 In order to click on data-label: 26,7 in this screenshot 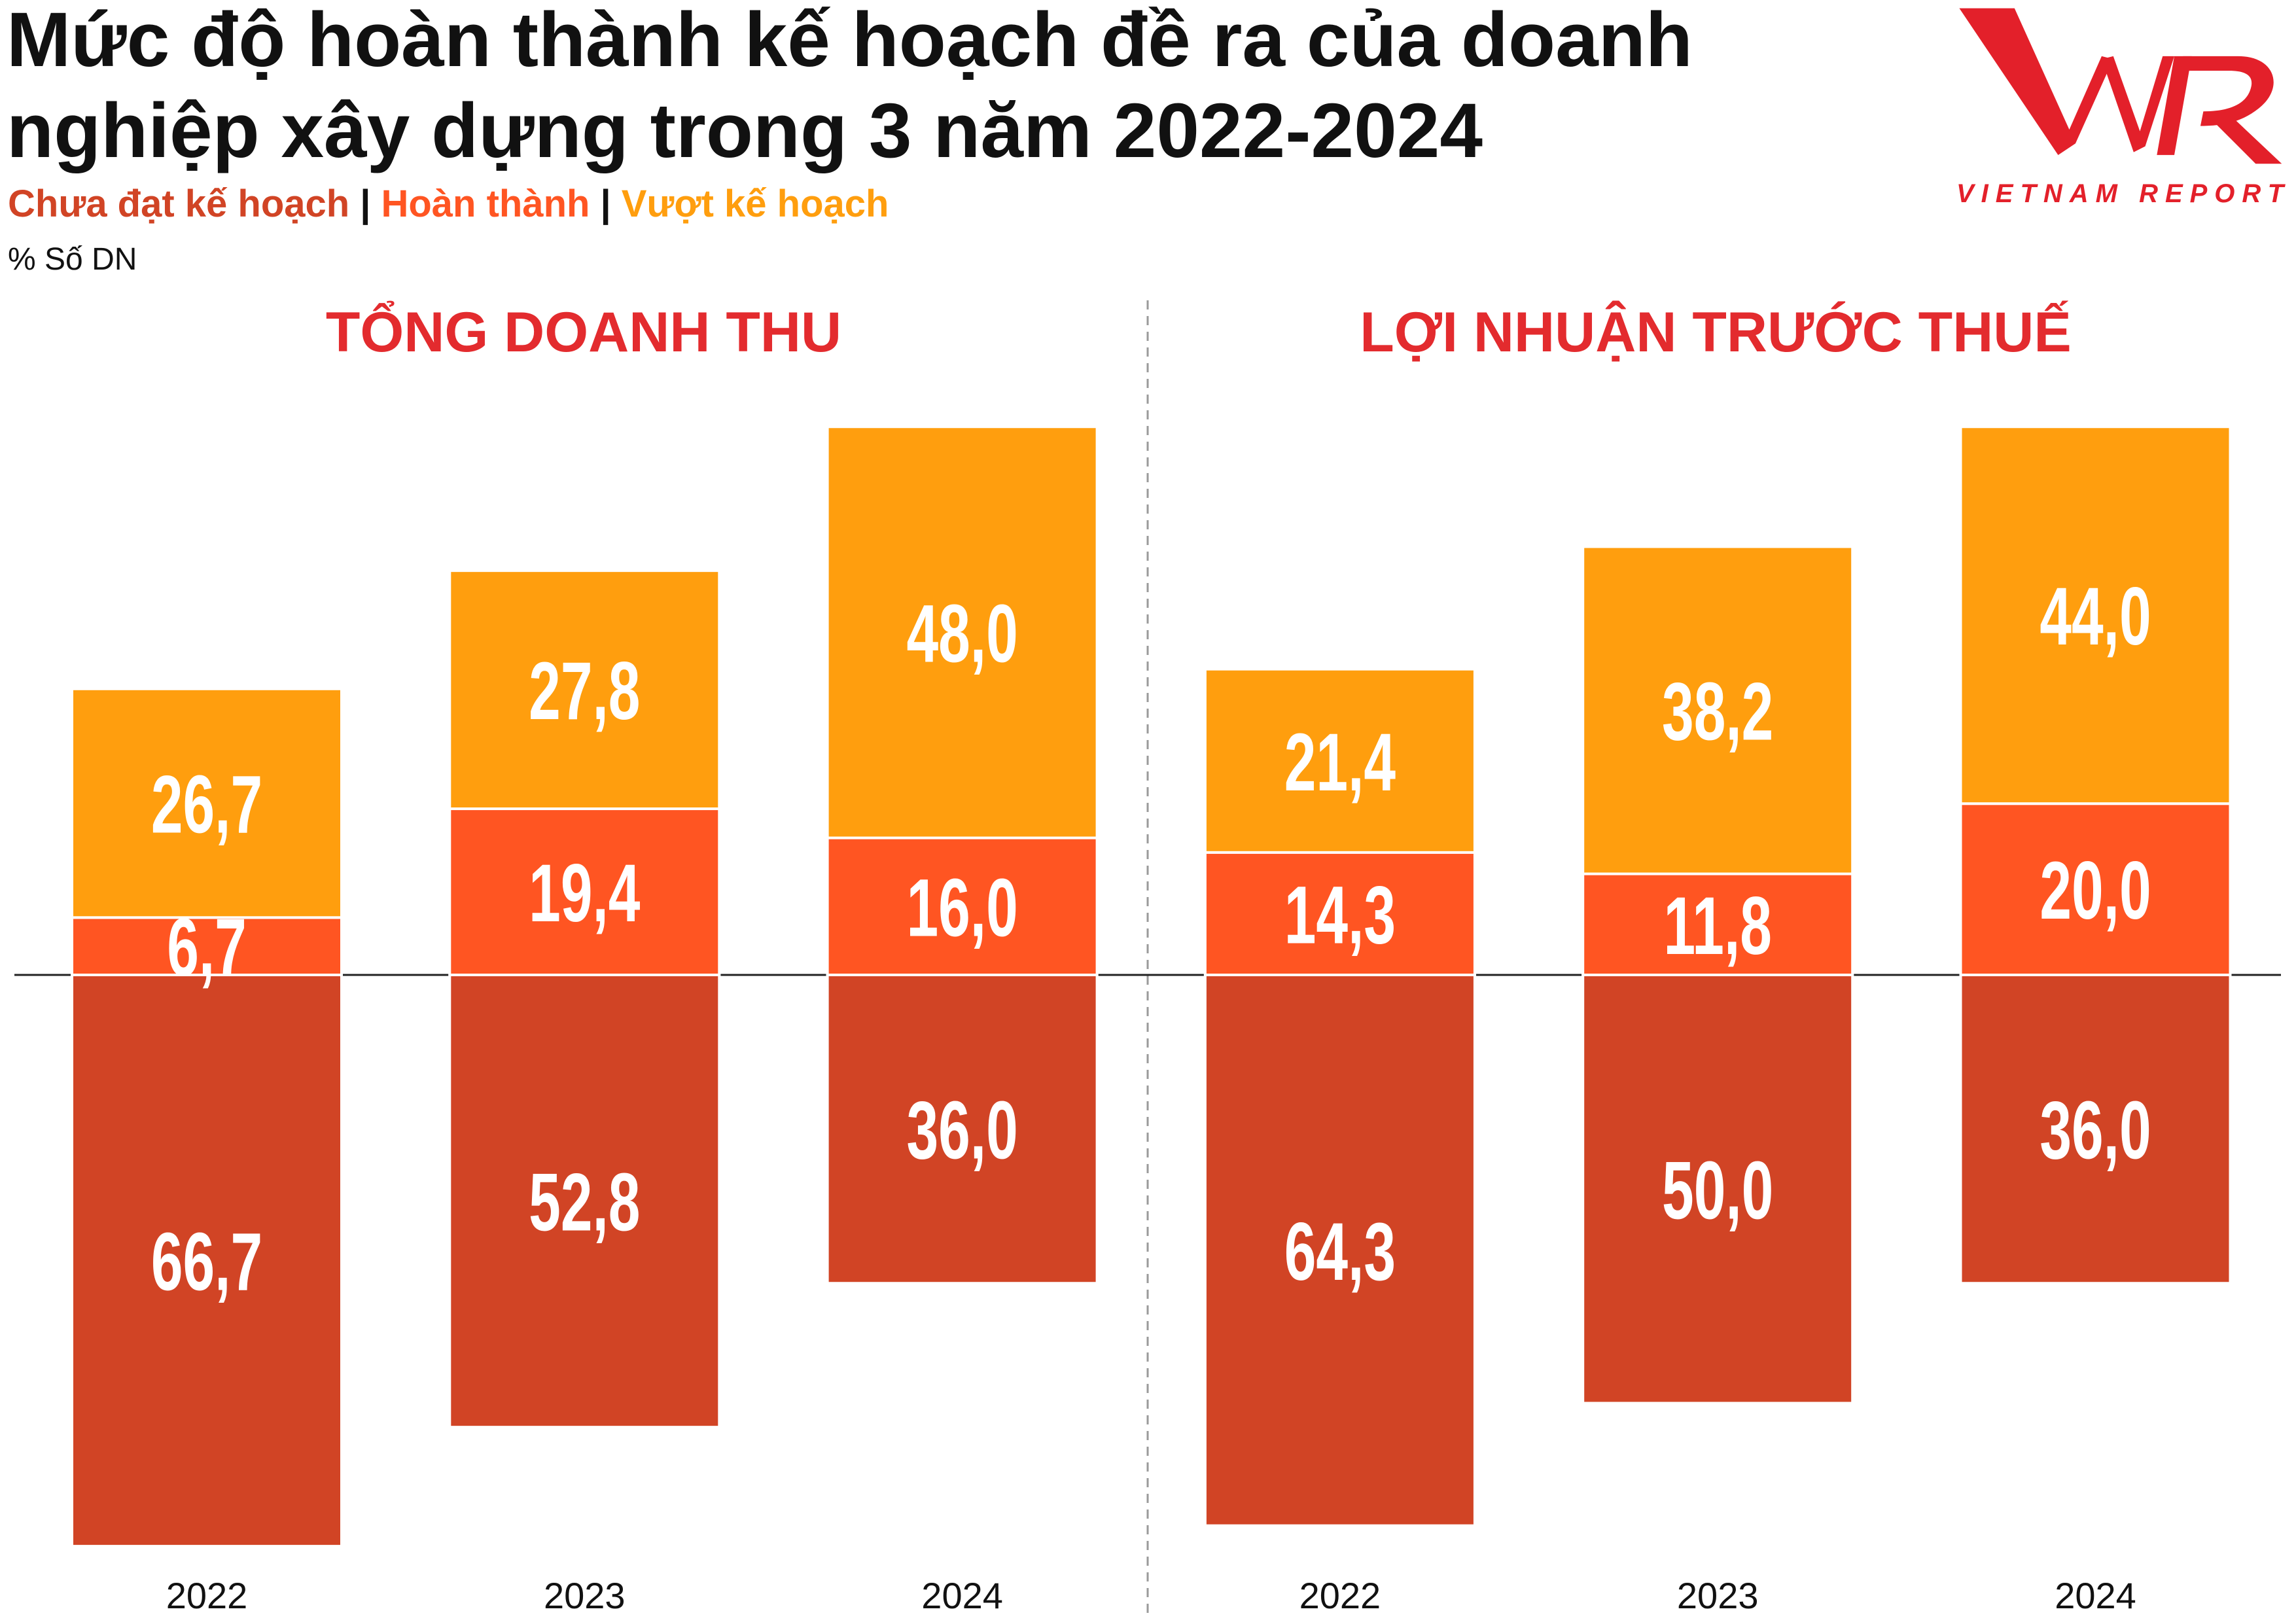, I will do `click(207, 804)`.